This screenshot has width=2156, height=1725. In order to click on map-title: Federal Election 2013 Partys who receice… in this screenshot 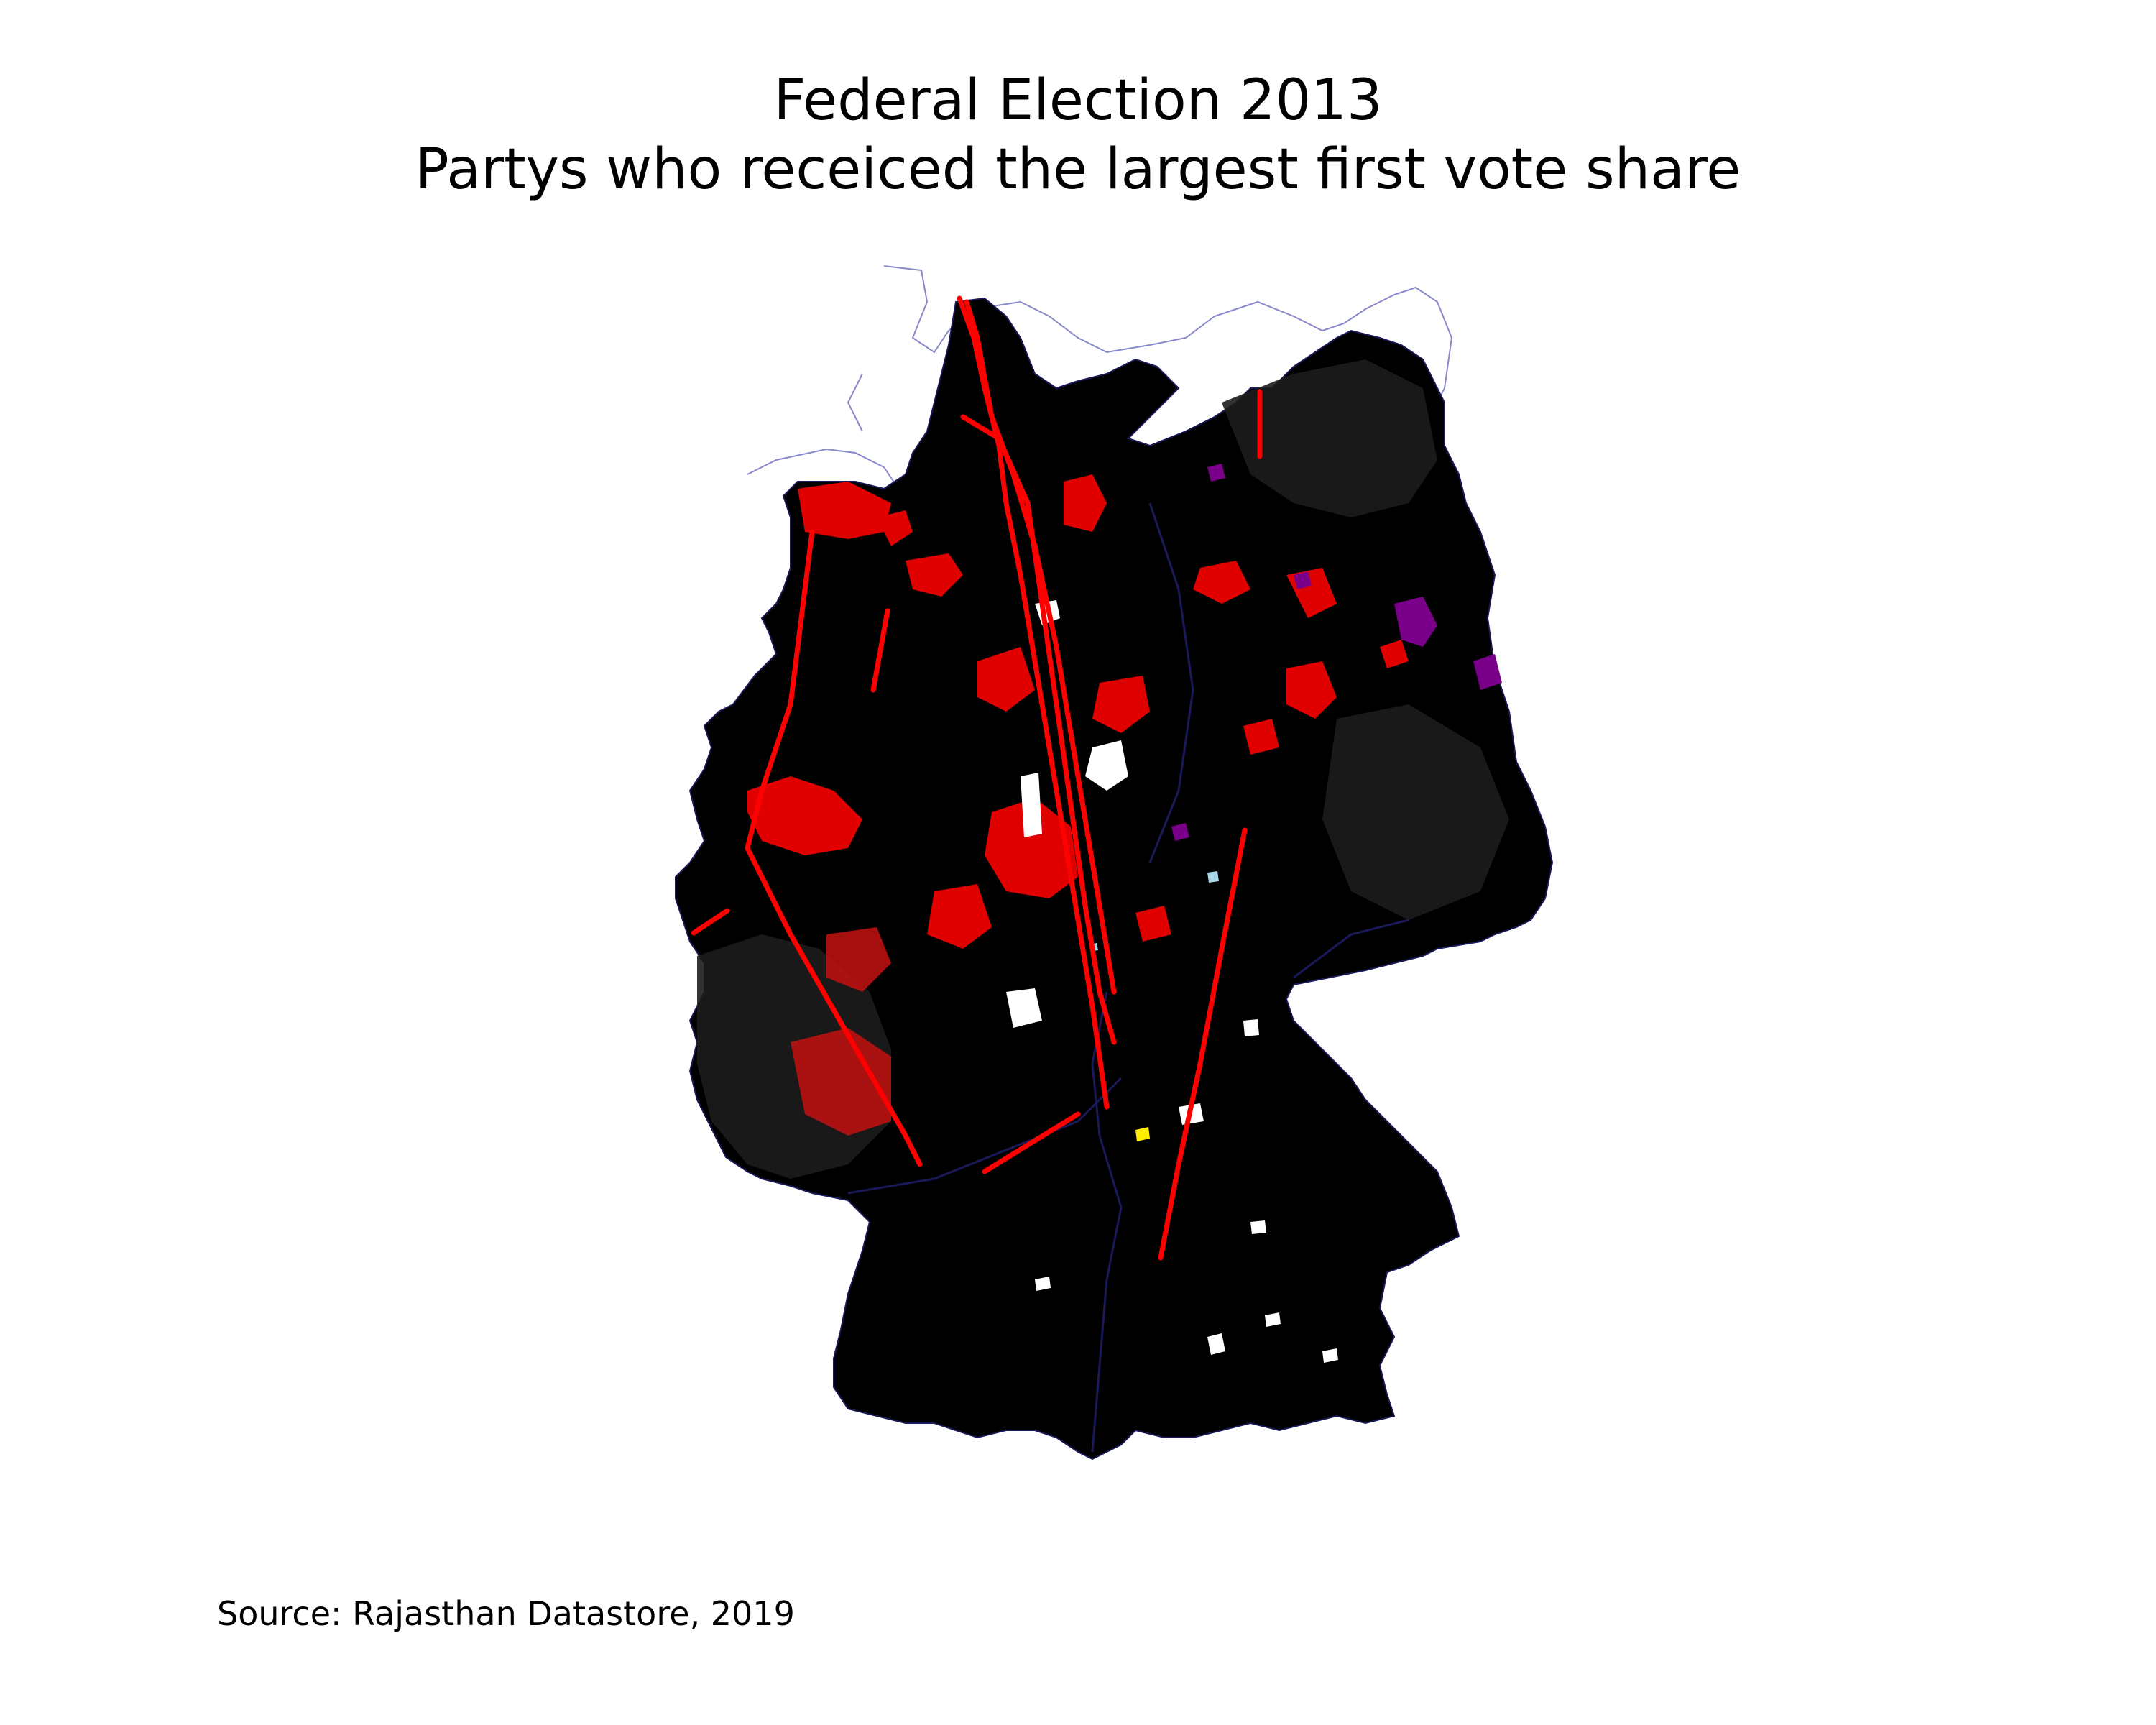, I will do `click(1078, 135)`.